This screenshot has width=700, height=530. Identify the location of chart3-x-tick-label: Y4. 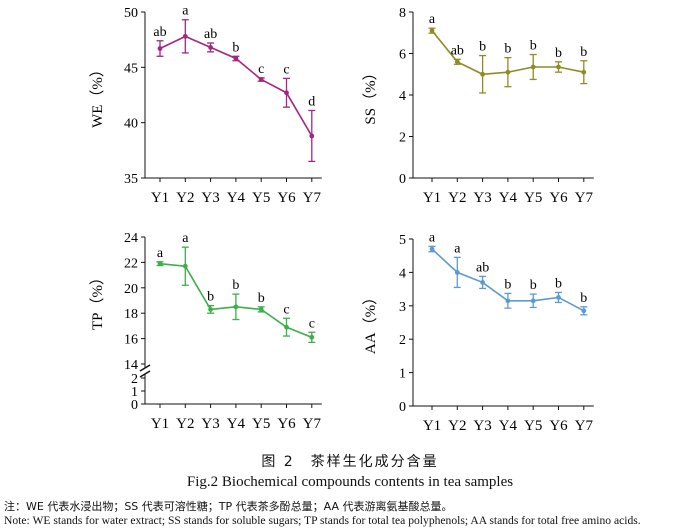
(236, 424).